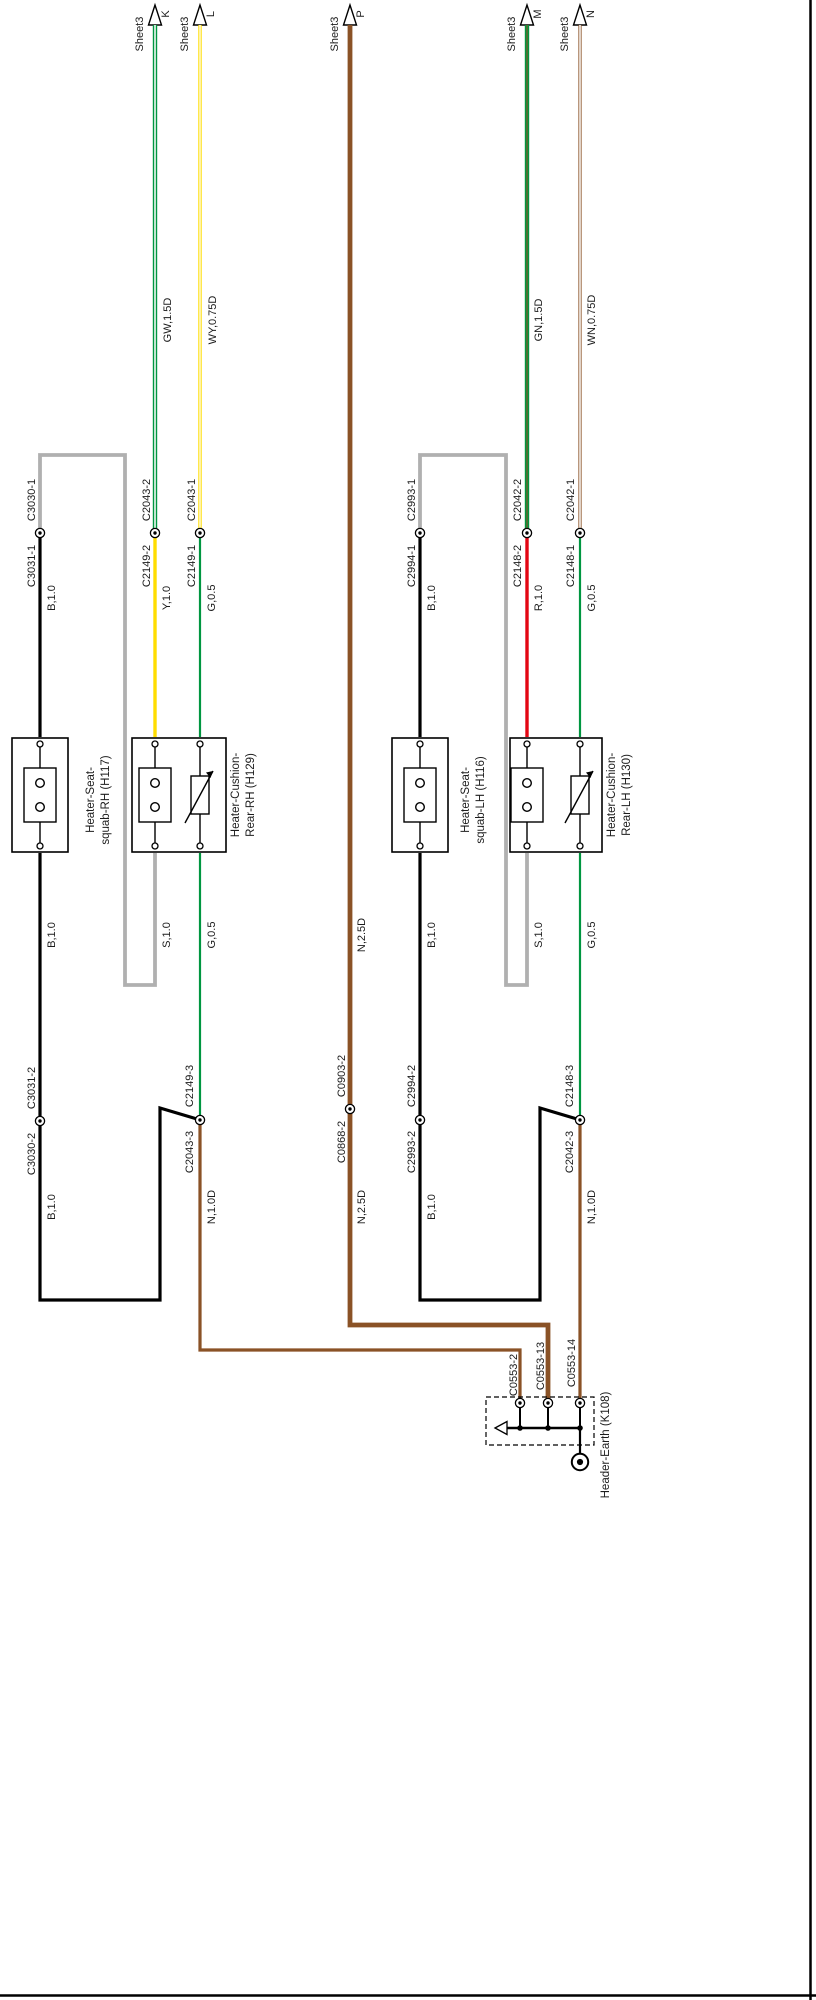 Image resolution: width=816 pixels, height=2000 pixels. What do you see at coordinates (539, 320) in the screenshot?
I see `wire-label-gn: GN,1.5D` at bounding box center [539, 320].